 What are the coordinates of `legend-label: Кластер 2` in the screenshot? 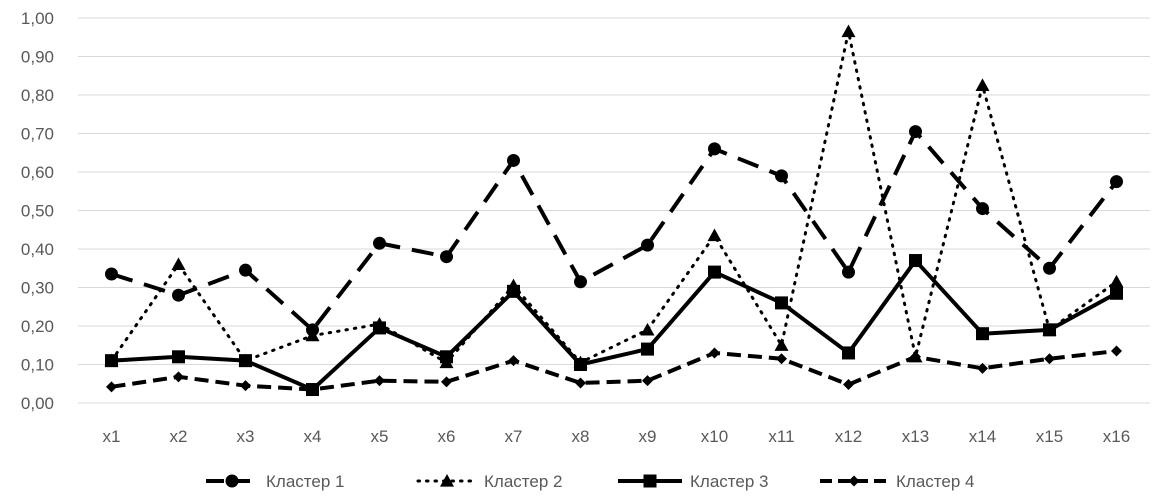 It's located at (523, 481).